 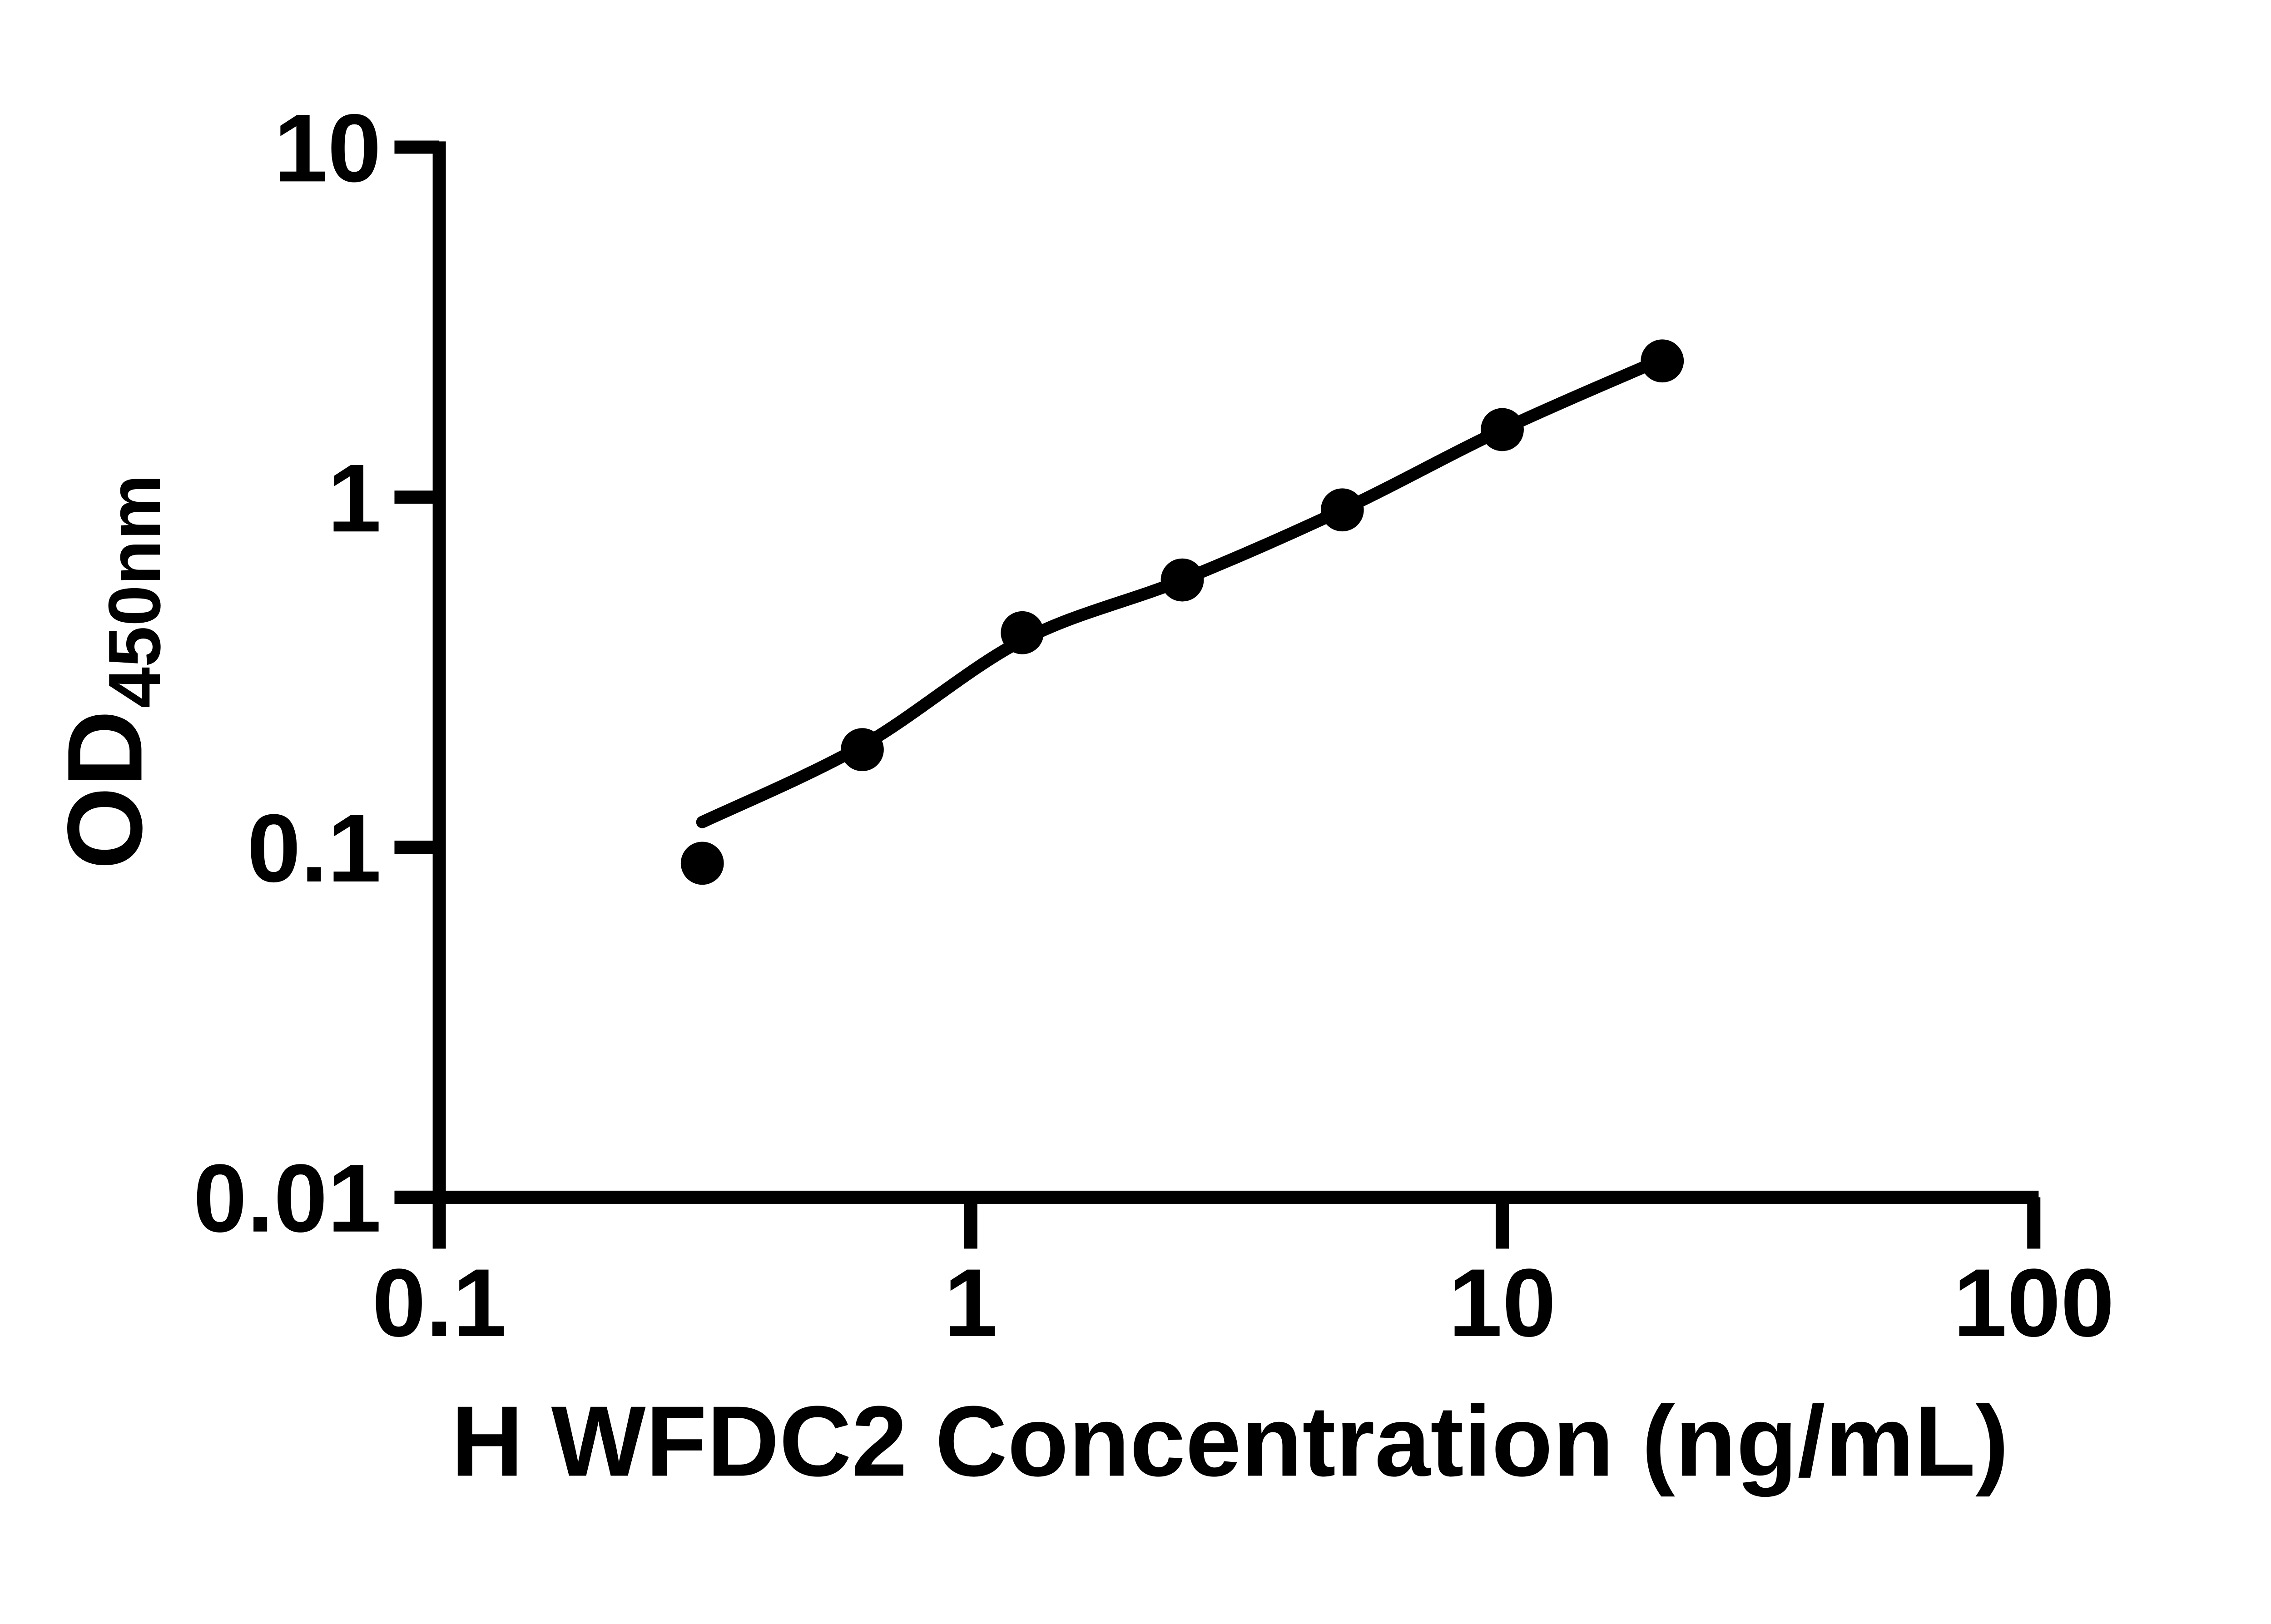 What do you see at coordinates (287, 1198) in the screenshot?
I see `y-tick-label: 0.01` at bounding box center [287, 1198].